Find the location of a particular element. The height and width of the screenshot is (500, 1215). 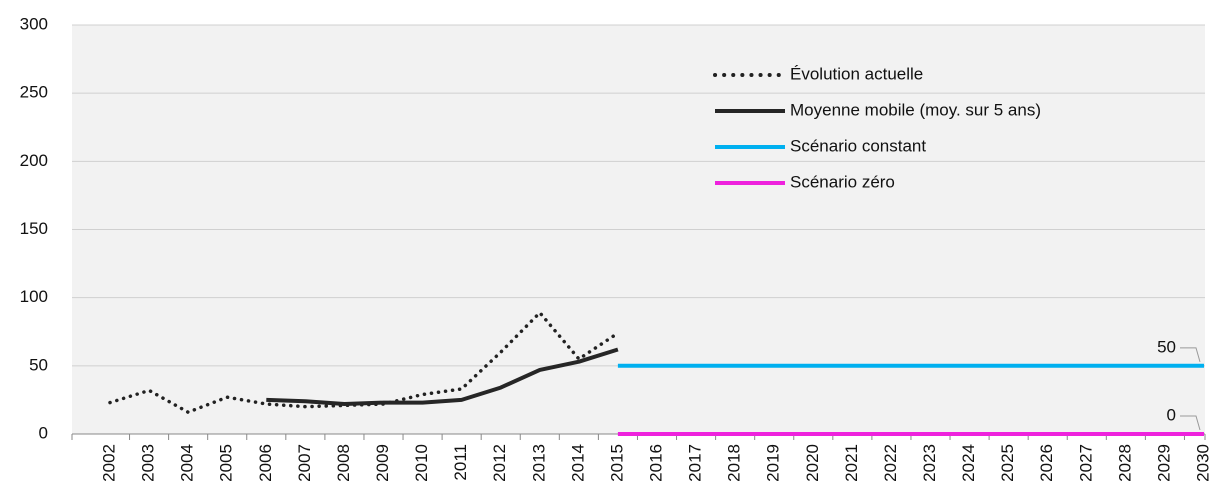

x-tick-label: 2007 is located at coordinates (304, 463).